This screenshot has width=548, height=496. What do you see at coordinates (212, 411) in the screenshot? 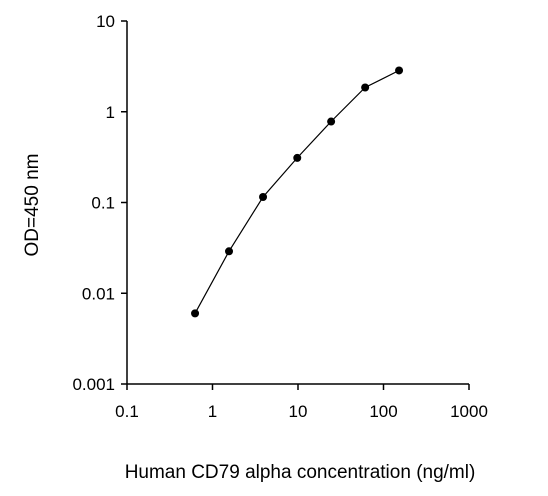
I see `x-tick-label: 1` at bounding box center [212, 411].